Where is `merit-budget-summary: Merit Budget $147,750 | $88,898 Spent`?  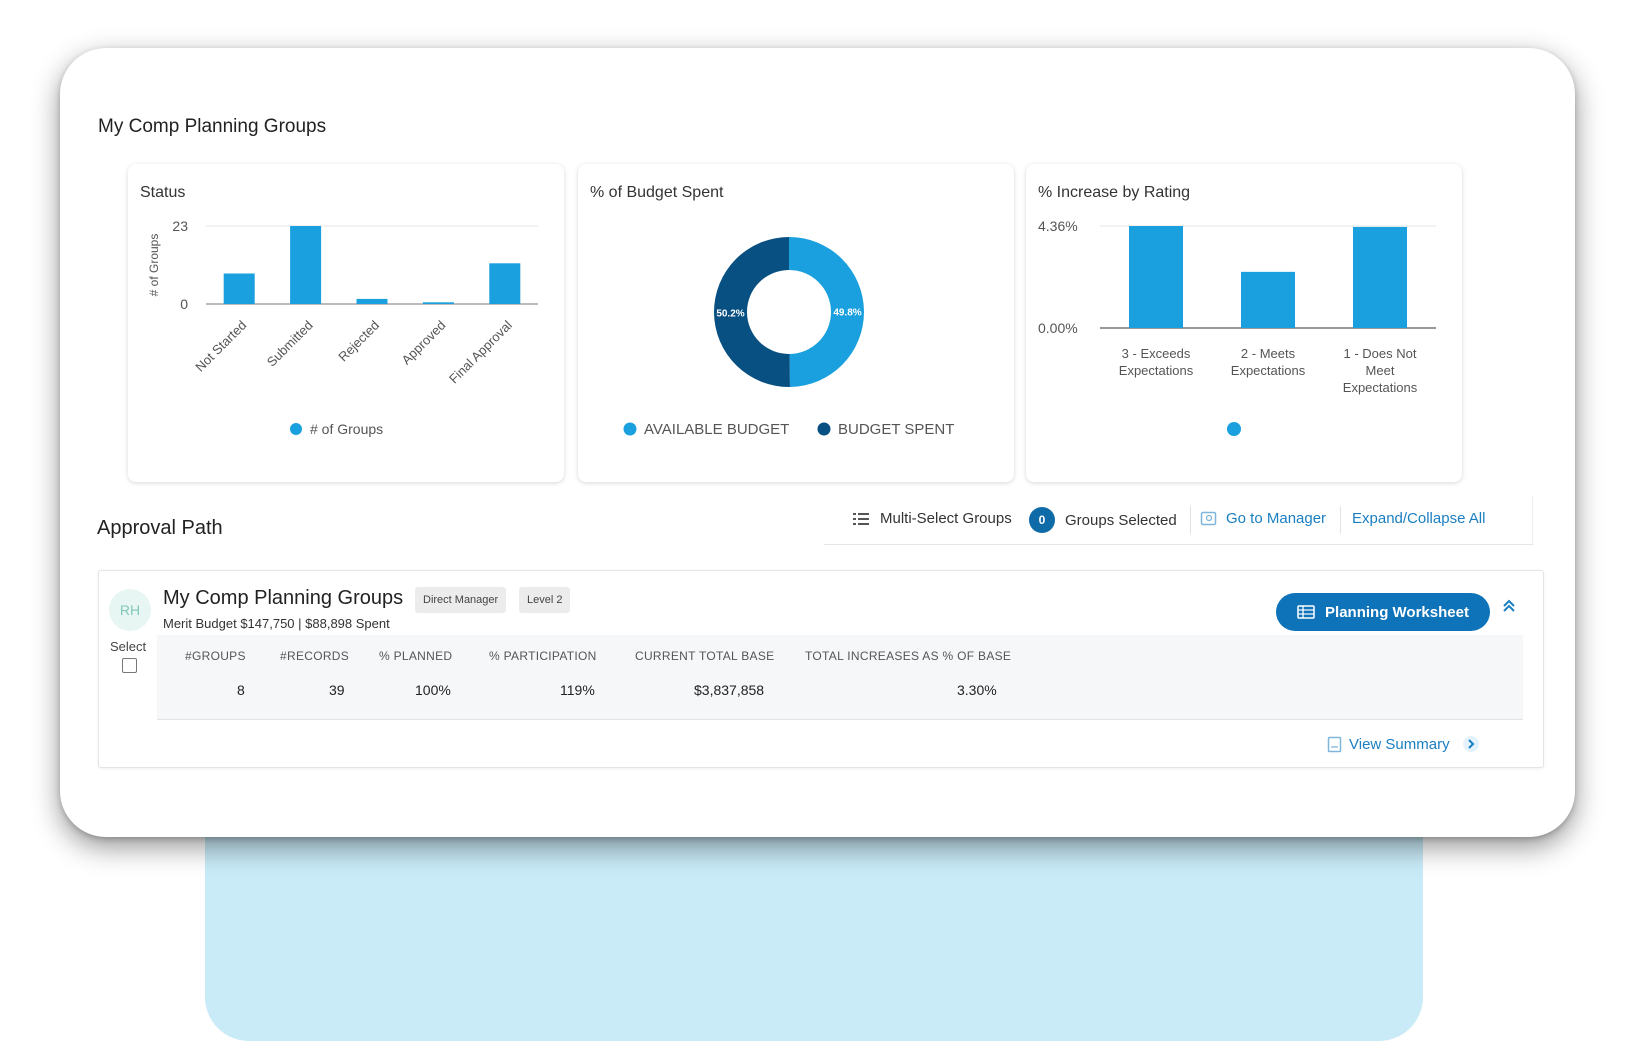 merit-budget-summary: Merit Budget $147,750 | $88,898 Spent is located at coordinates (276, 623).